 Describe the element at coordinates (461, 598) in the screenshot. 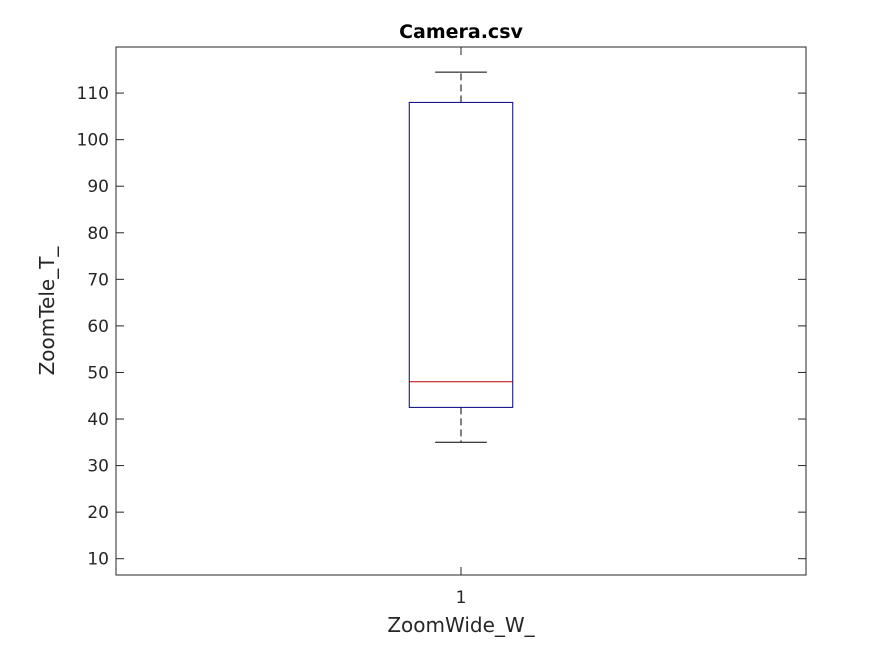

I see `x-tick-label: 1` at that location.